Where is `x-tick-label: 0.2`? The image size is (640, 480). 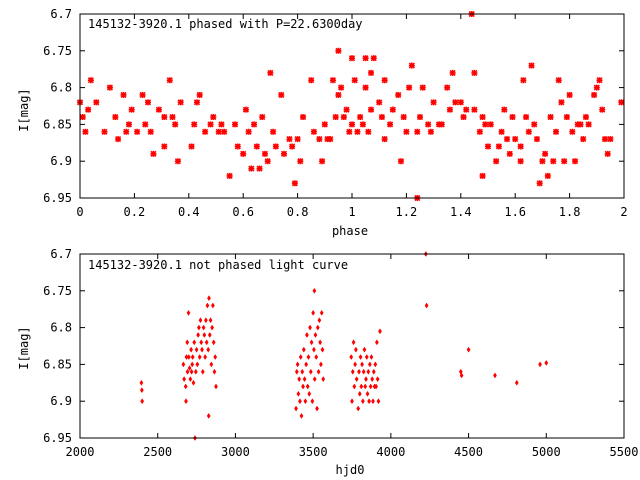
x-tick-label: 0.2 is located at coordinates (135, 212).